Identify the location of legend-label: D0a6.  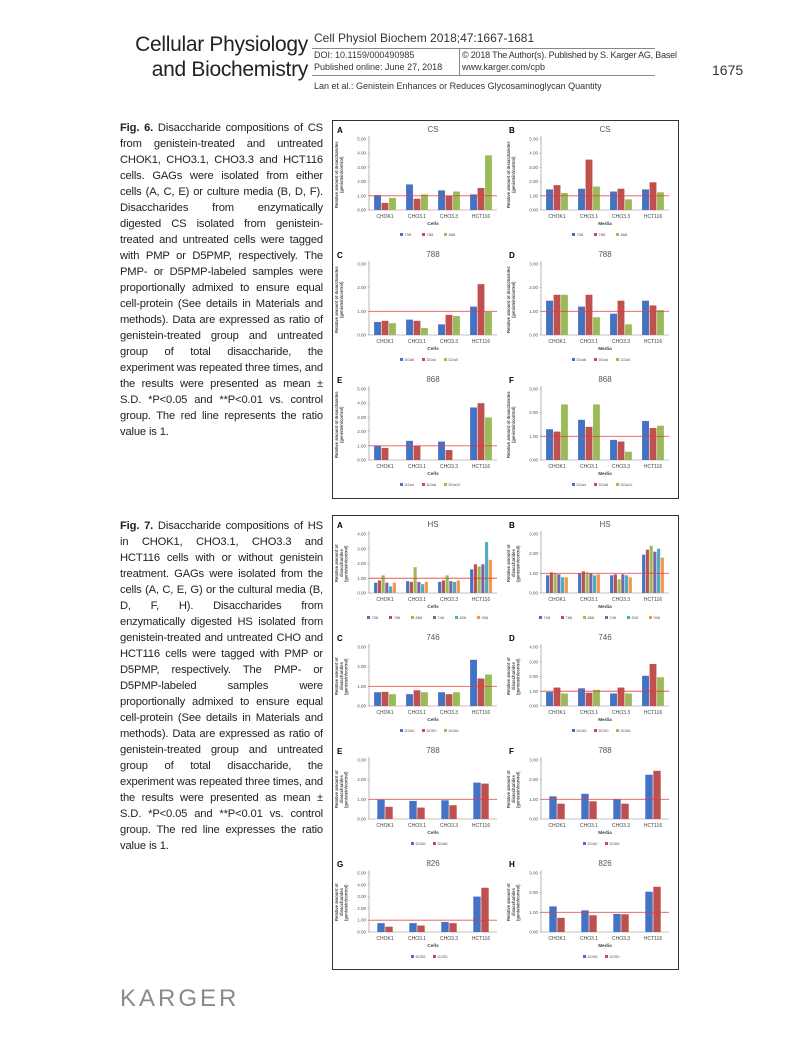
(582, 359).